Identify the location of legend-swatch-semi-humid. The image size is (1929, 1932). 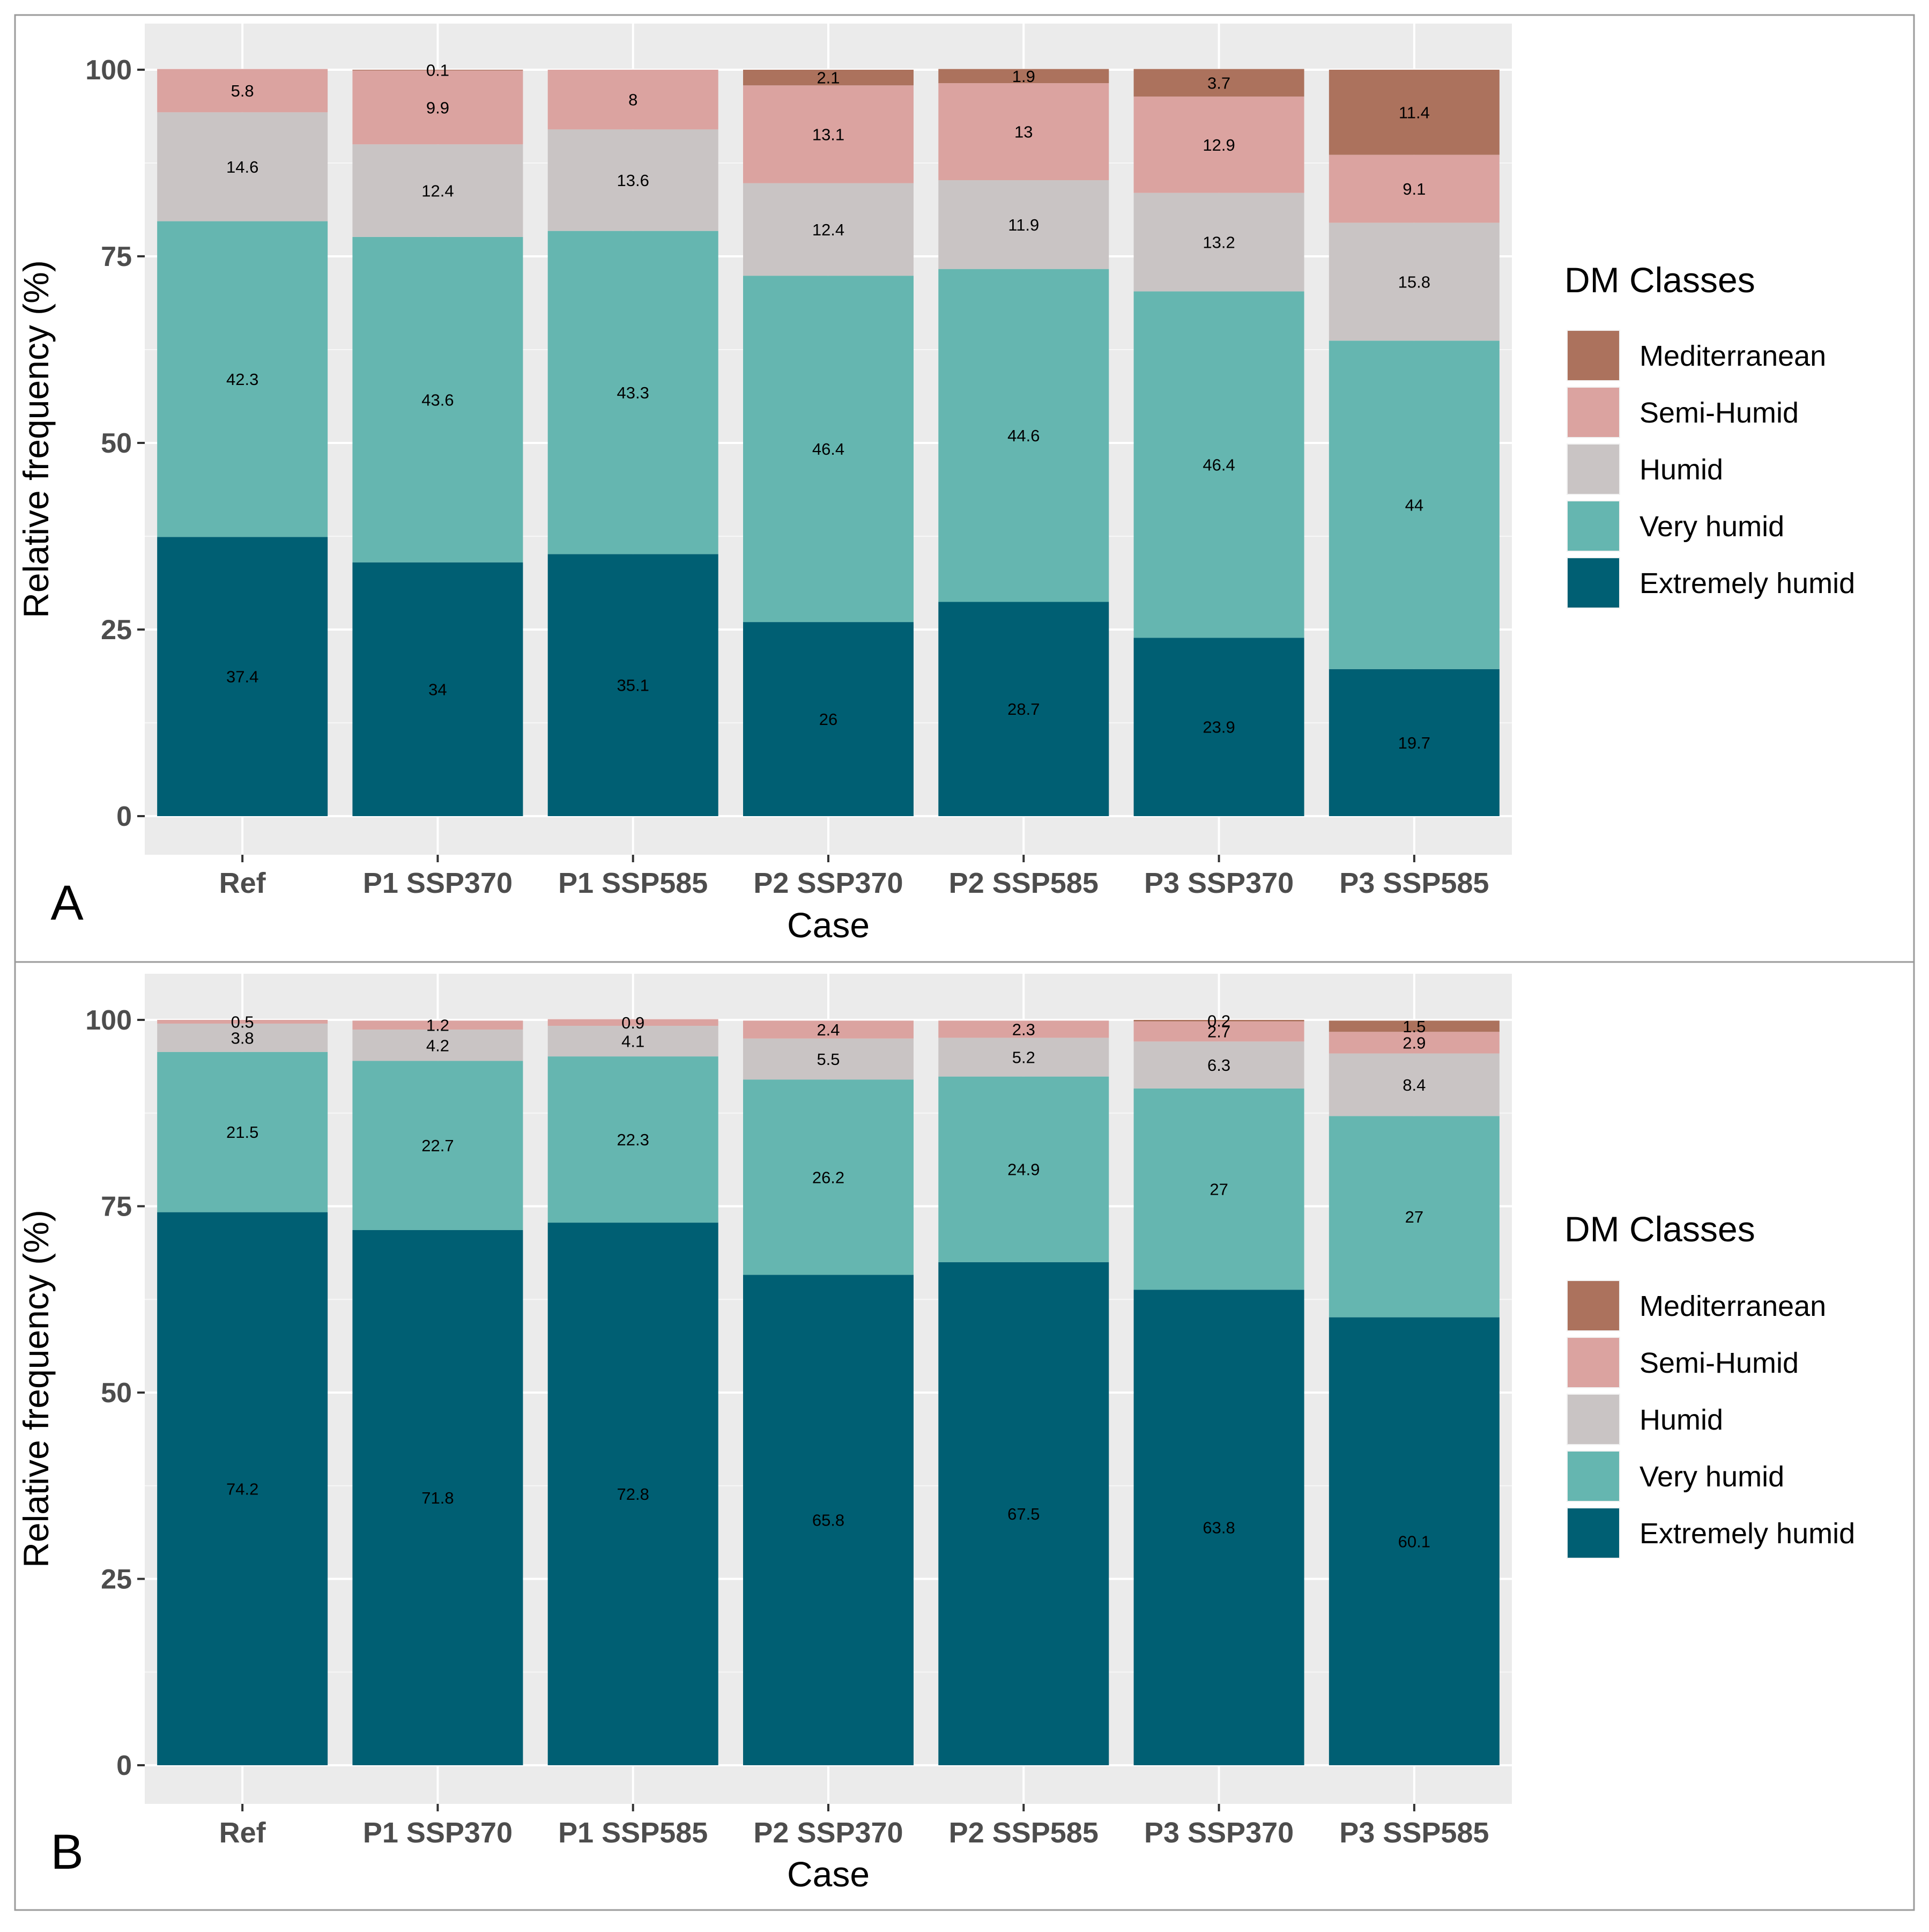
(1593, 412).